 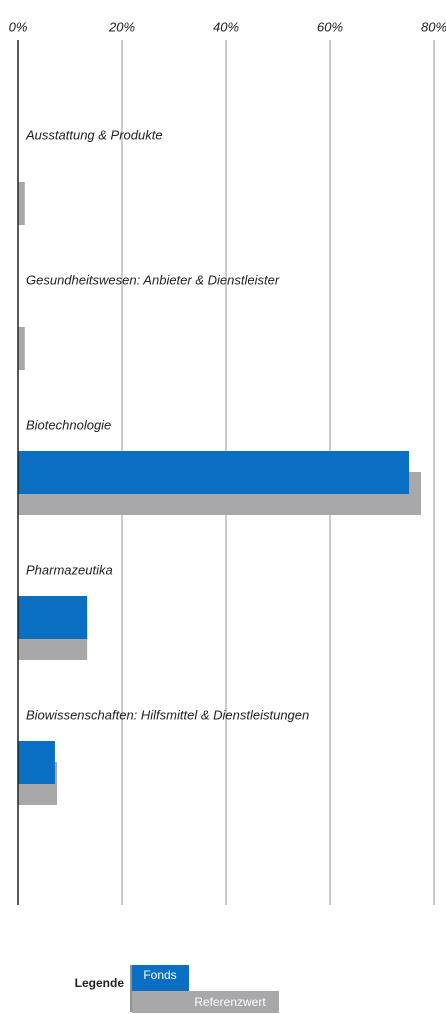 I want to click on x-tick-label: 0%, so click(x=18, y=26).